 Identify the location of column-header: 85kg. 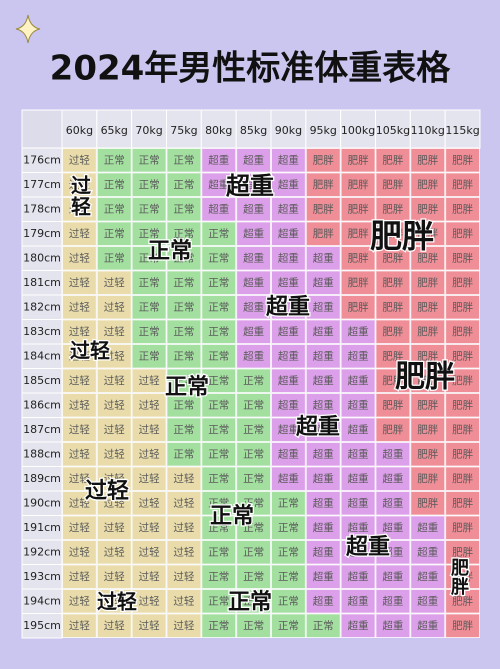
(253, 130).